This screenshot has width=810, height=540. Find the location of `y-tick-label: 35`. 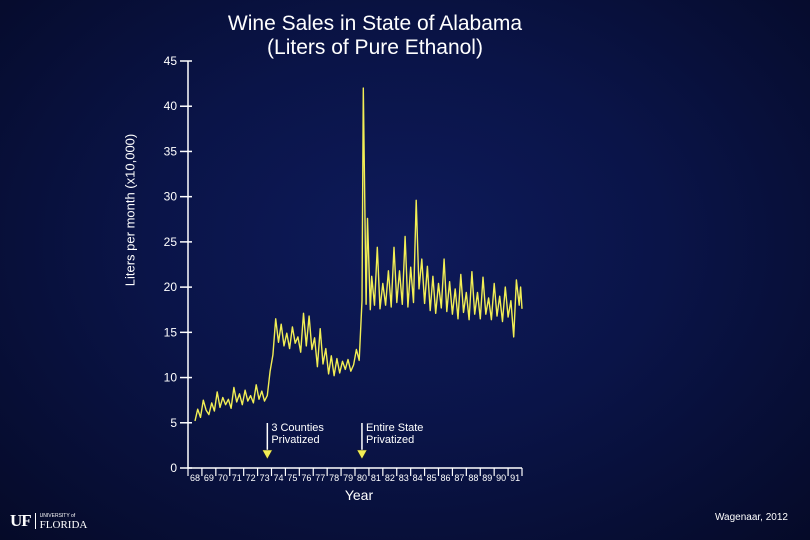

y-tick-label: 35 is located at coordinates (171, 151).